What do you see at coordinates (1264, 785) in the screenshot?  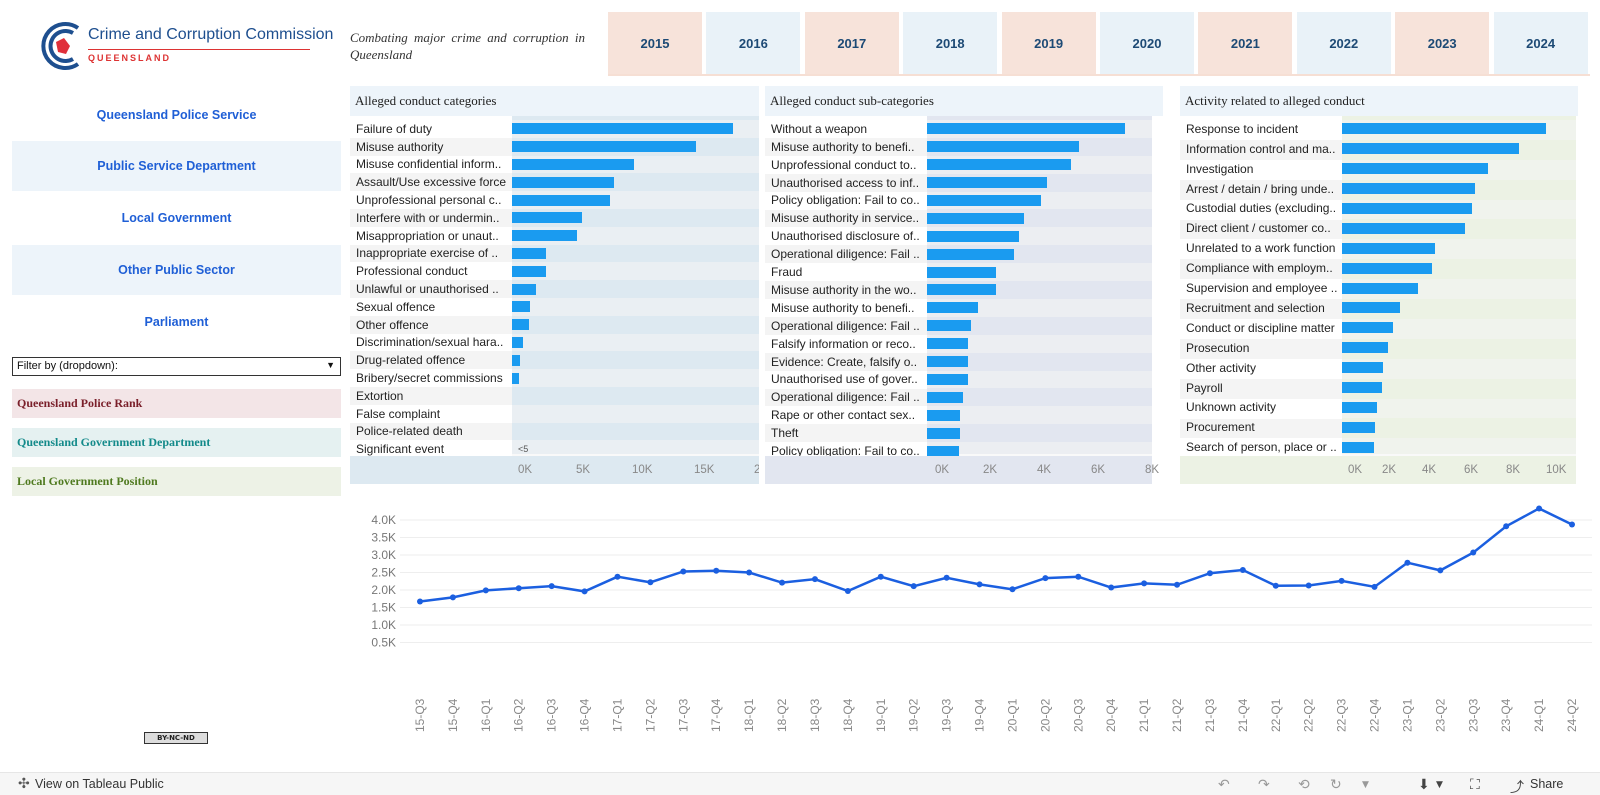 I see `redo-icon: ↷` at bounding box center [1264, 785].